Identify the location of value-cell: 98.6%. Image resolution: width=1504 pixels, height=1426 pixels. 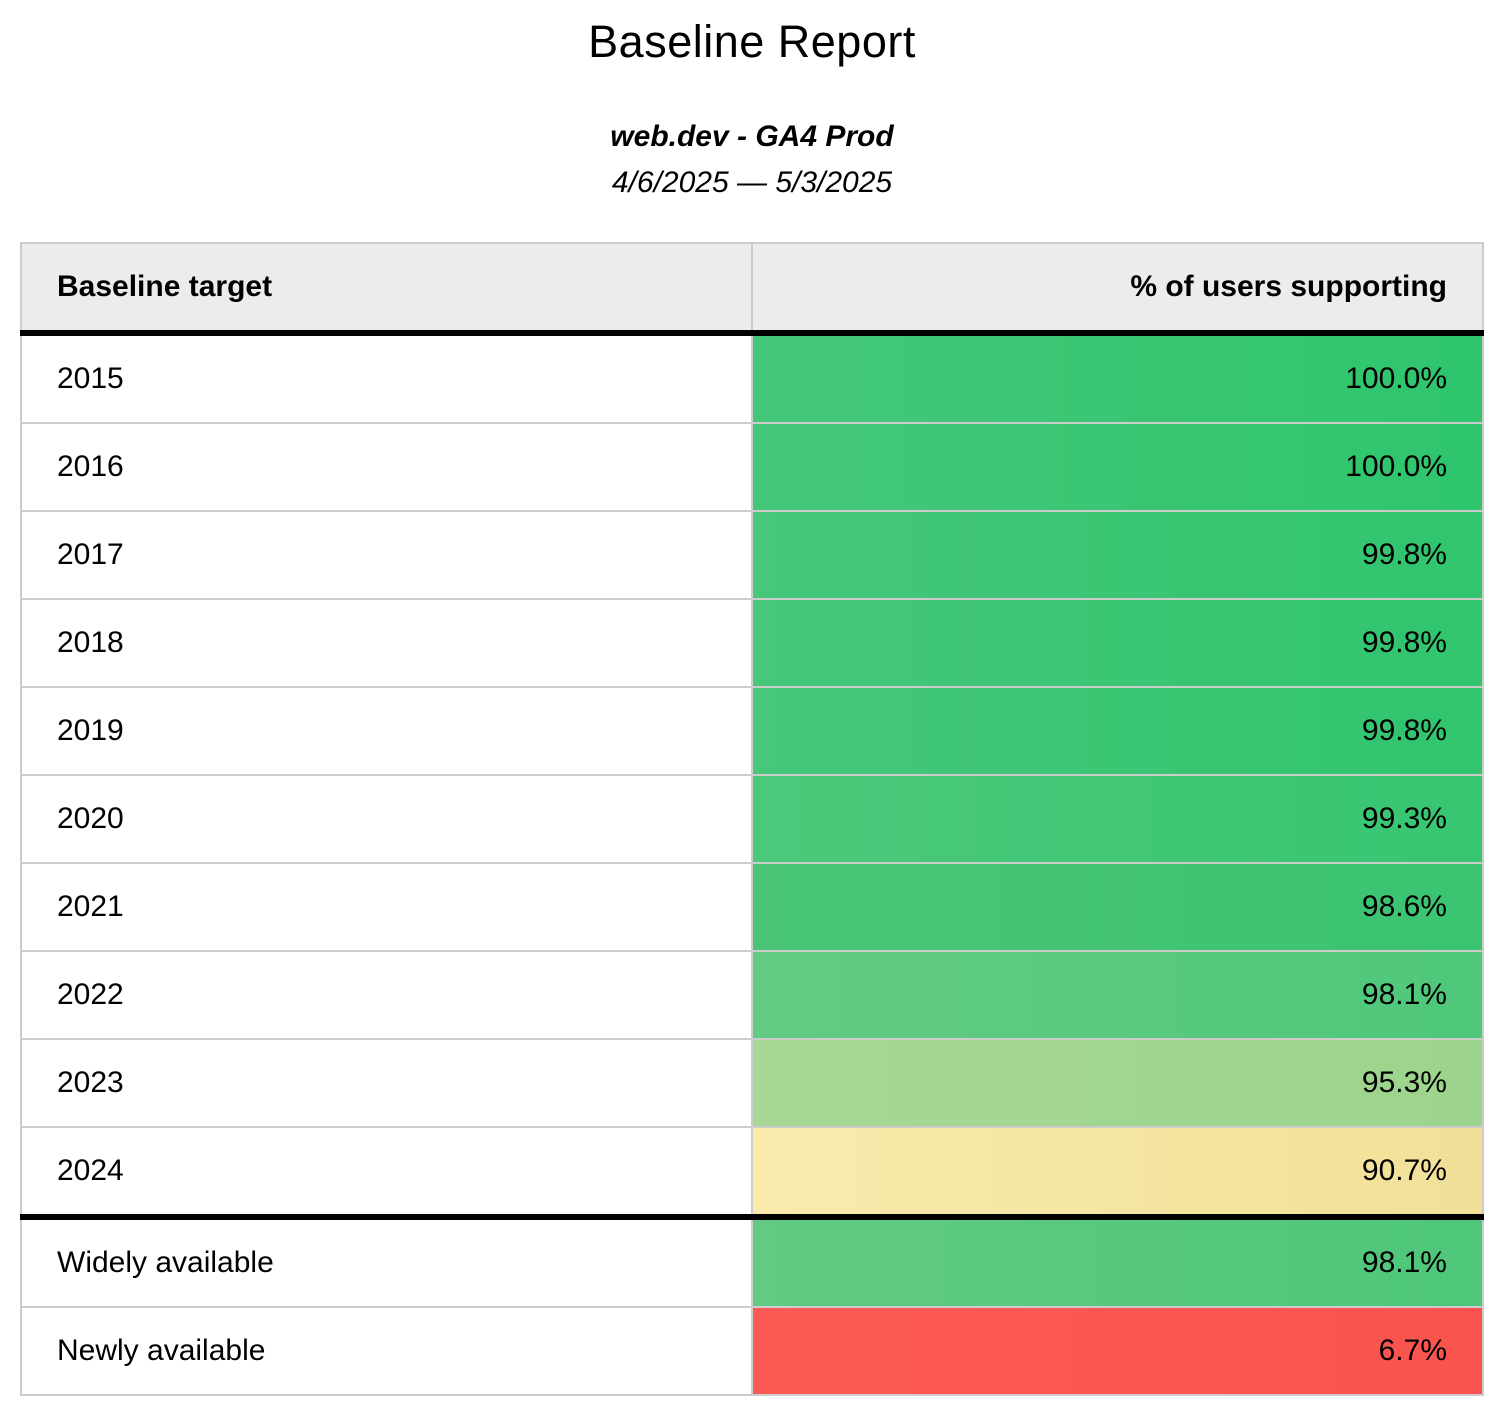
(1117, 907).